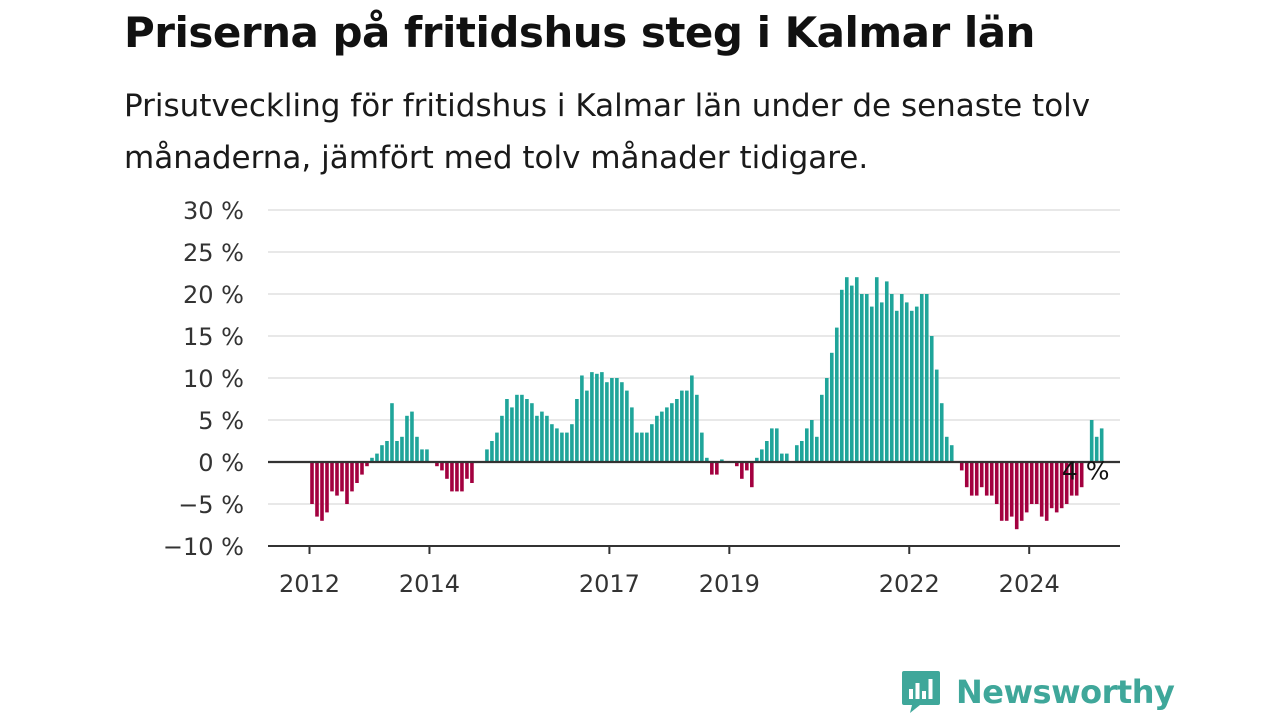  I want to click on y-tick-label: 0 %, so click(221, 463).